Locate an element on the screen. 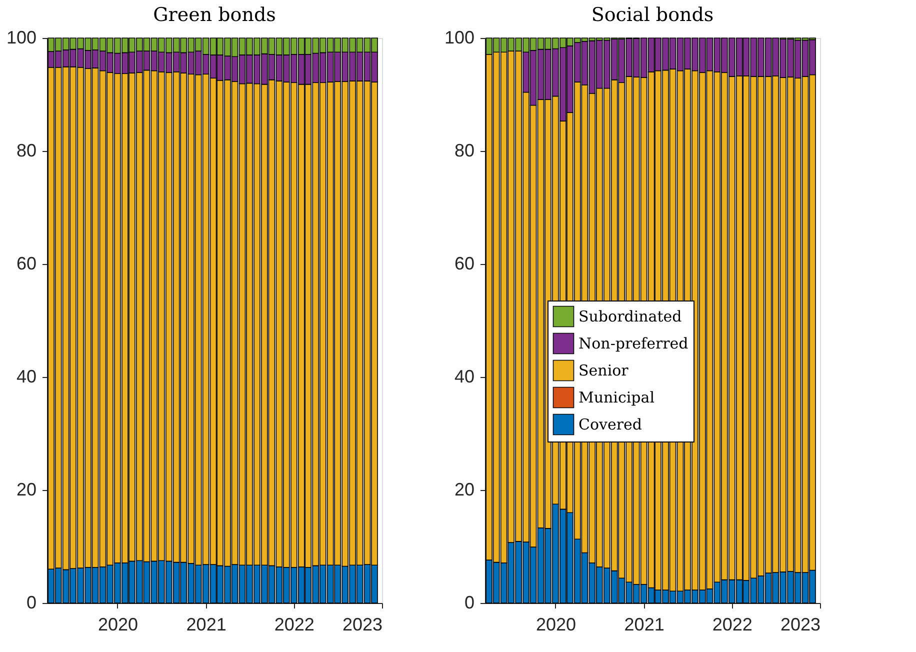  legend-label: Senior is located at coordinates (604, 371).